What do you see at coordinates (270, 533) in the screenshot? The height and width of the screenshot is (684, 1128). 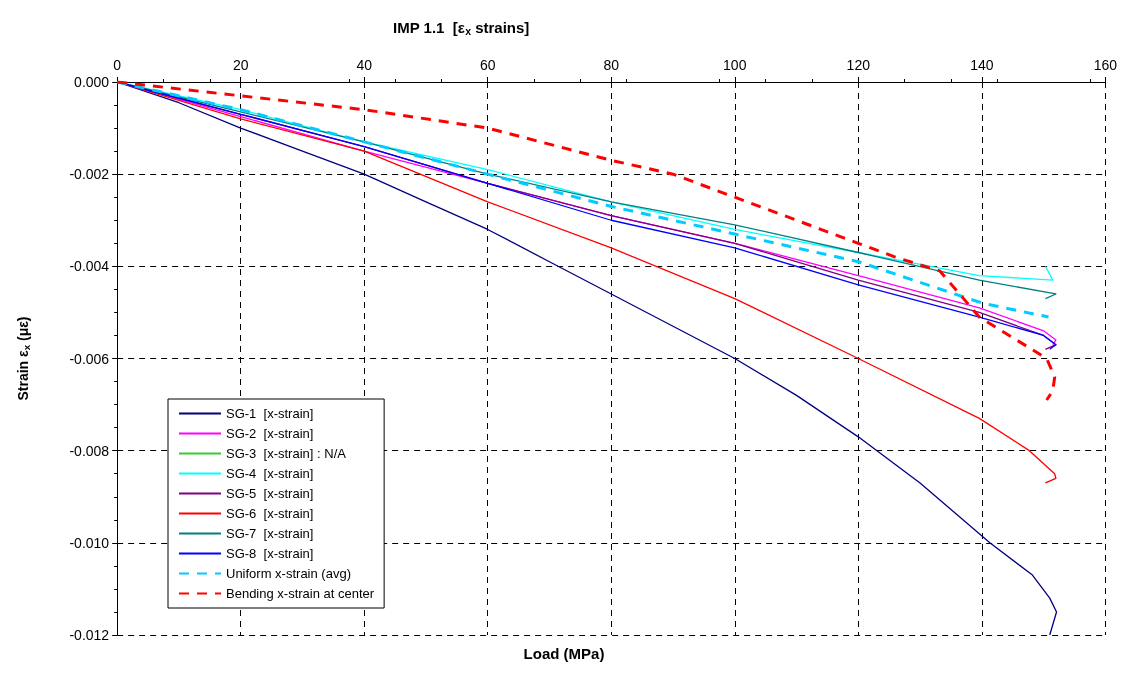 I see `legend-label: SG-7 [x-strain]` at bounding box center [270, 533].